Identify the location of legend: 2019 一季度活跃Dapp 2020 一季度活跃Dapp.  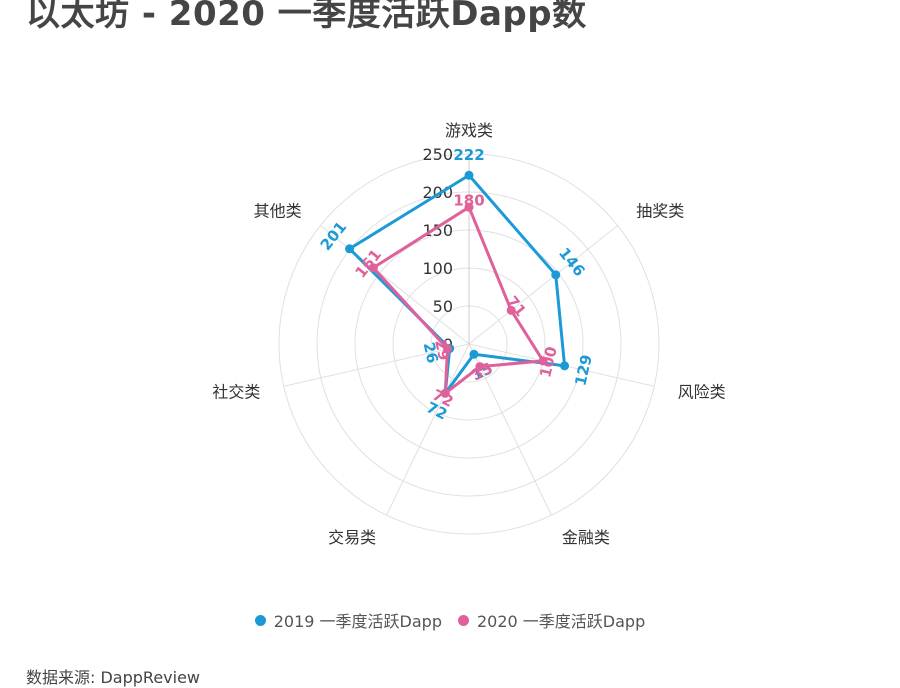
(450, 620).